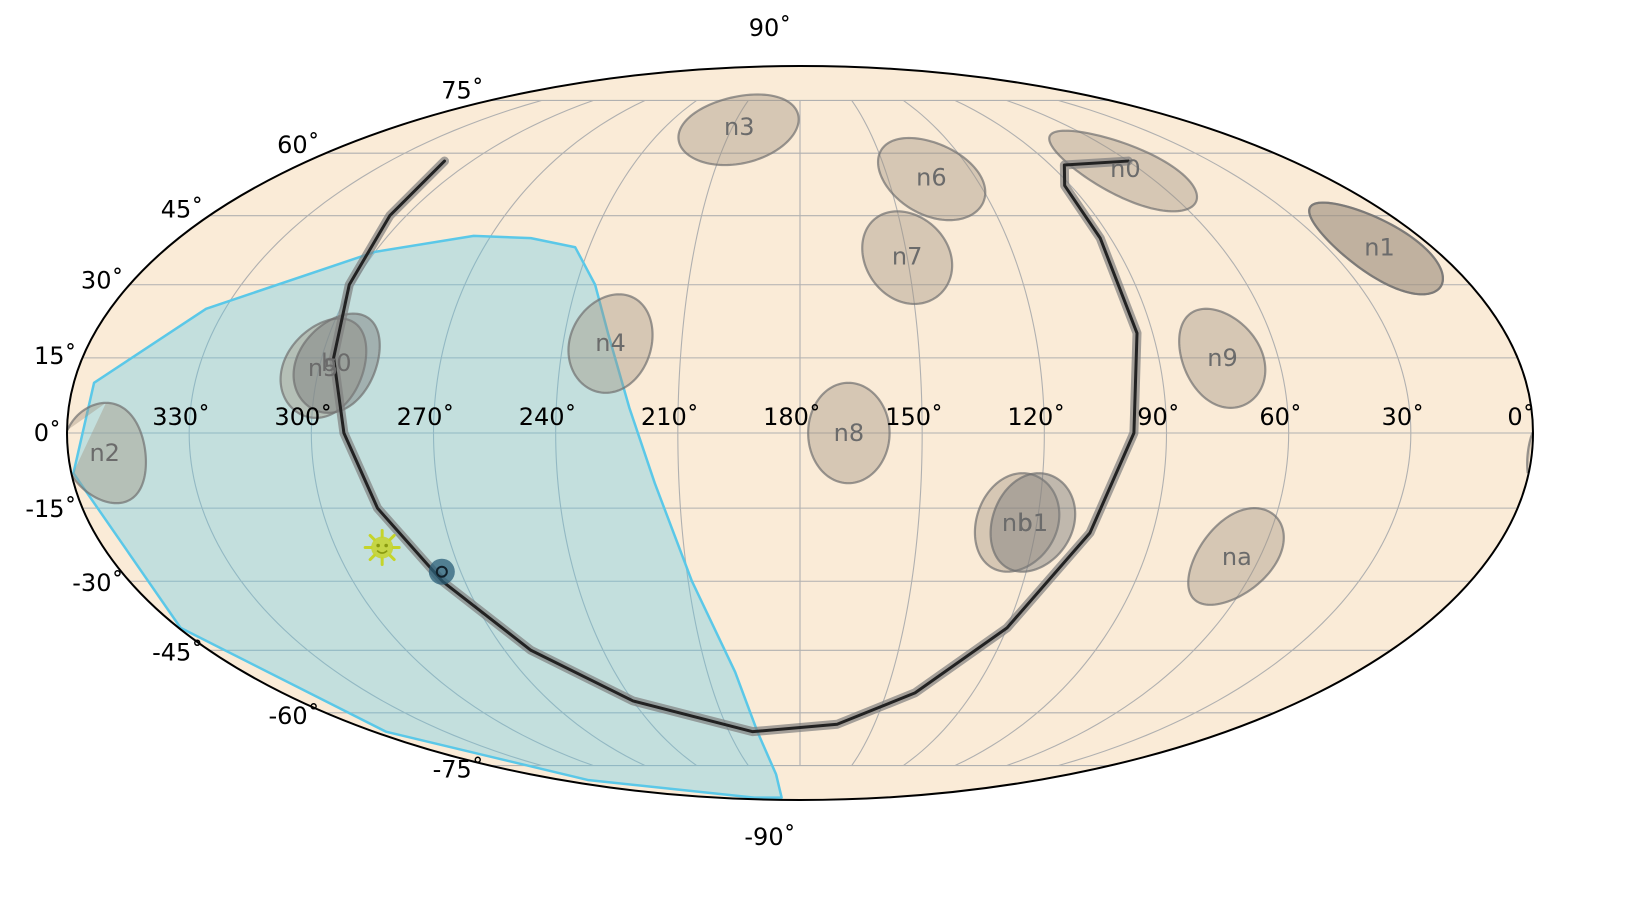 The image size is (1648, 920). I want to click on sun-eye-right, so click(386, 545).